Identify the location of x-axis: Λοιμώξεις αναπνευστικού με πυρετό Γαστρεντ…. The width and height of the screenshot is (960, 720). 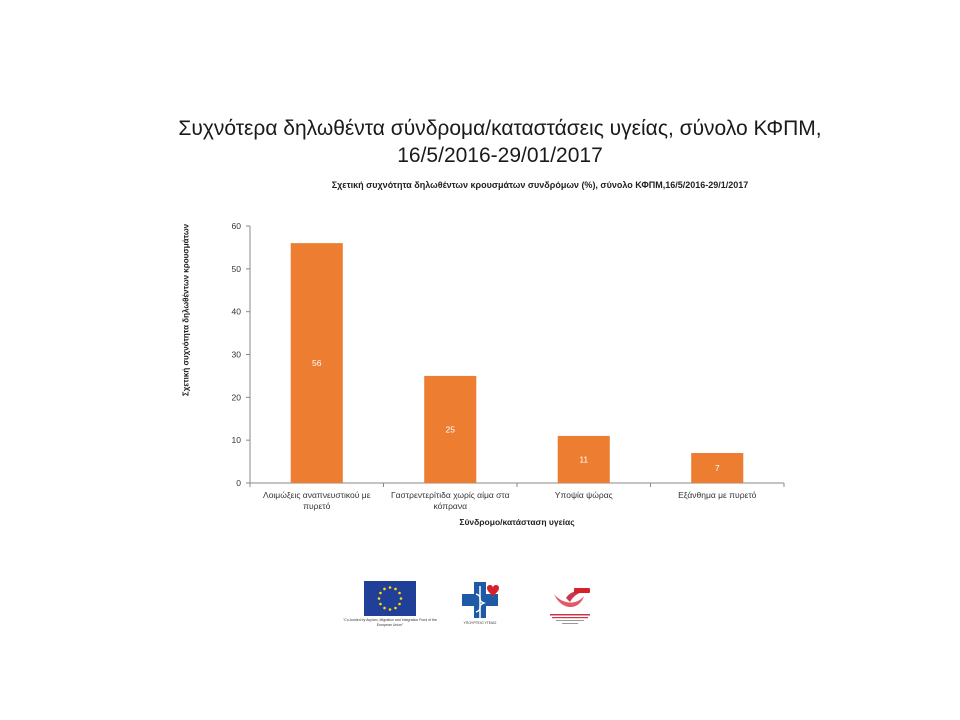
(517, 496).